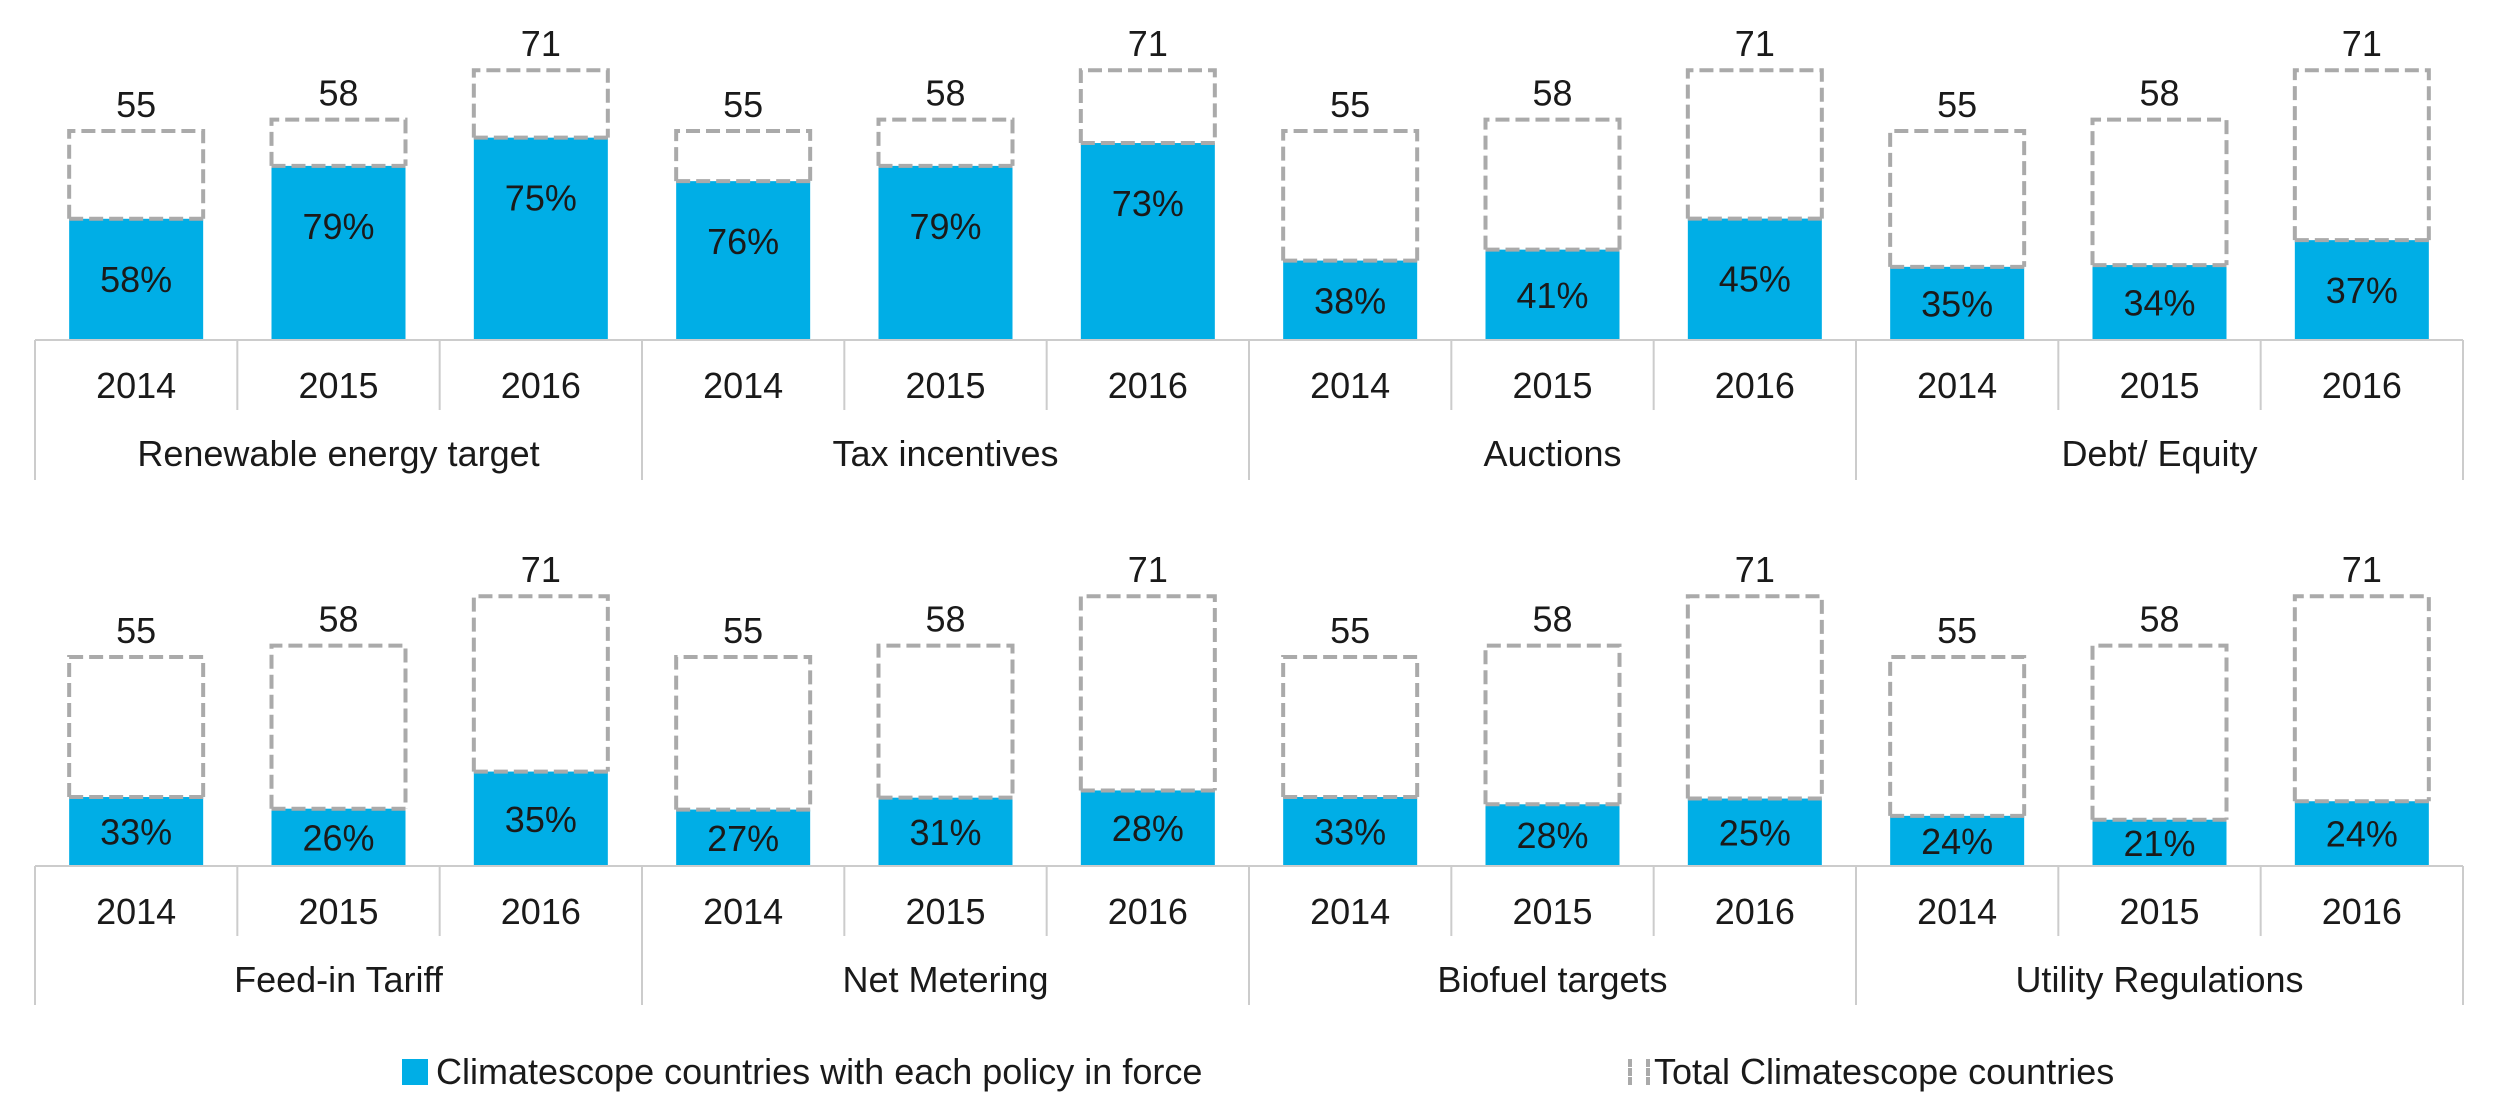 Image resolution: width=2509 pixels, height=1096 pixels. I want to click on year-label-feed-in-tariff-2016: 2016, so click(541, 911).